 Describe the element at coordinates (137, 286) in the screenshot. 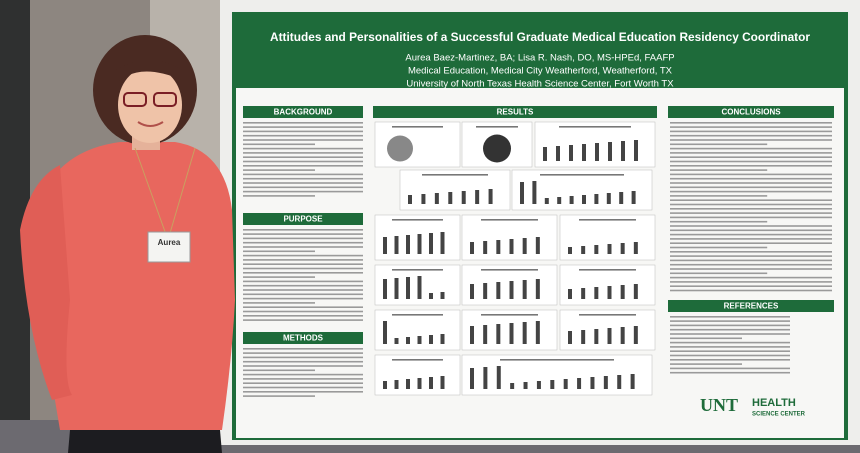

I see `shirt` at that location.